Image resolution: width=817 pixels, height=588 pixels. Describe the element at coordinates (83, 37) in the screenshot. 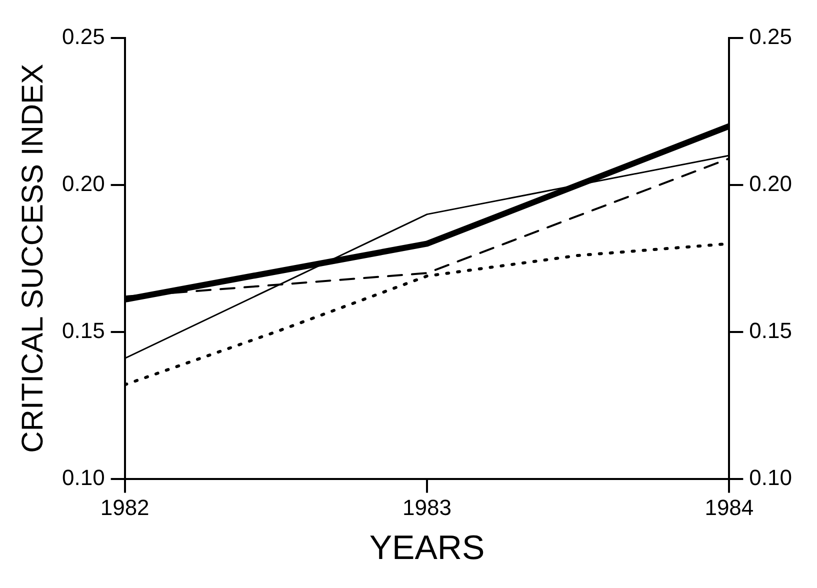

I see `y-tick-label: 0.25` at that location.